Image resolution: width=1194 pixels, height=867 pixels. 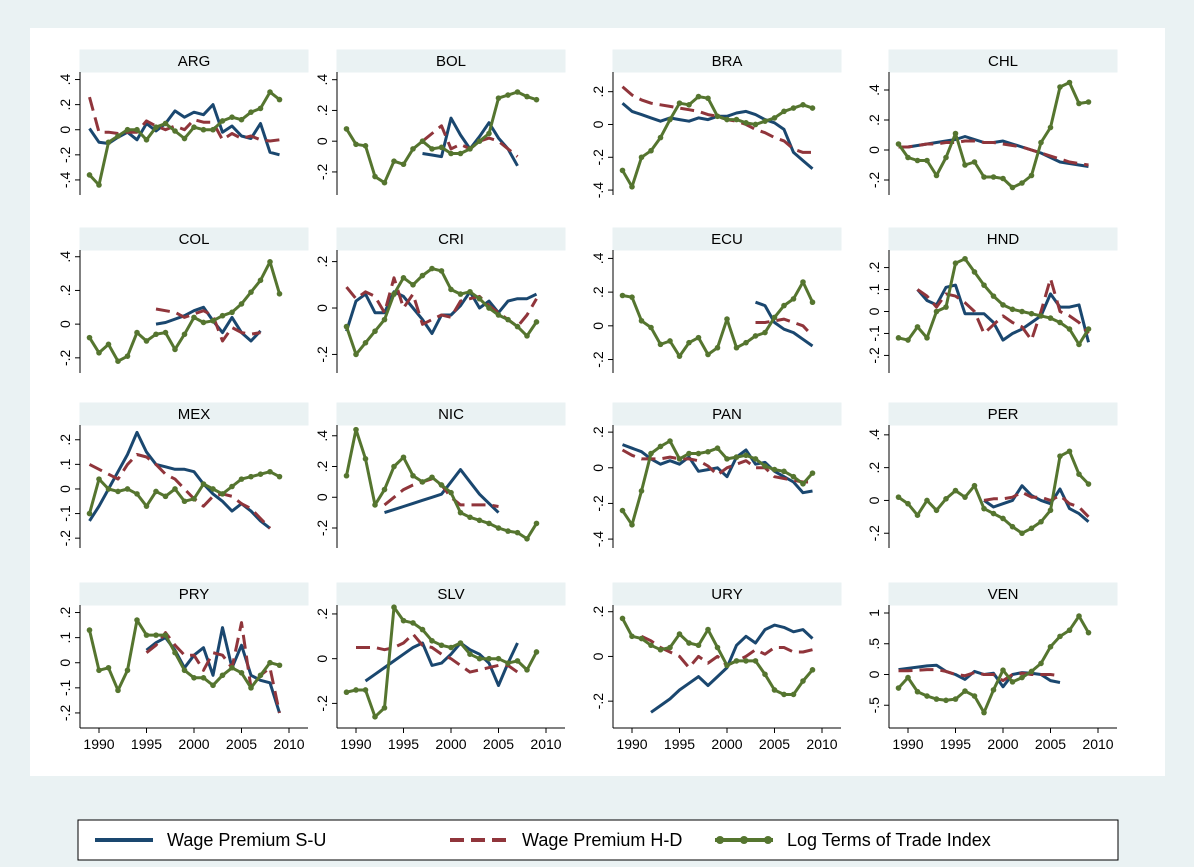 I want to click on panel-title: ARG, so click(x=194, y=61).